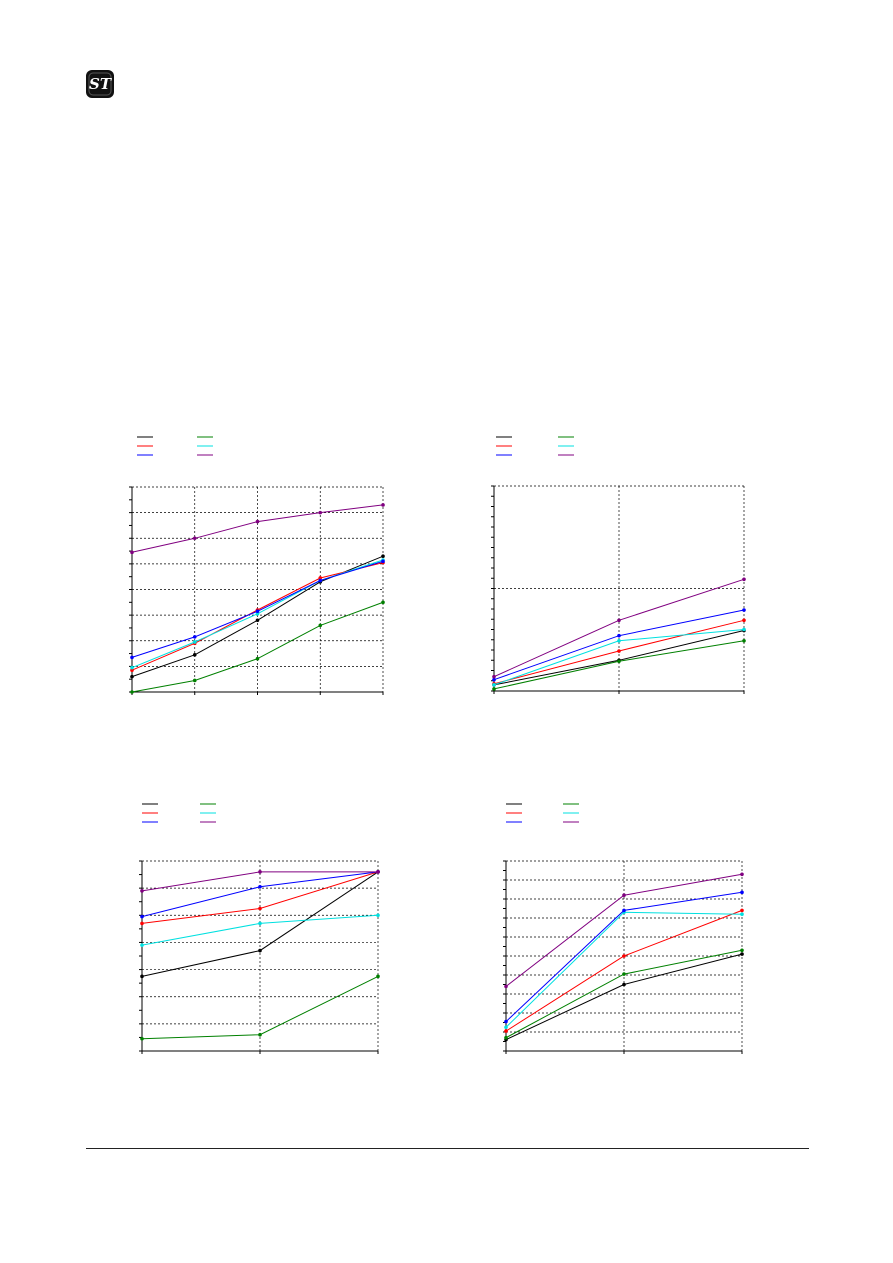  What do you see at coordinates (619, 665) in the screenshot?
I see `series-line-green` at bounding box center [619, 665].